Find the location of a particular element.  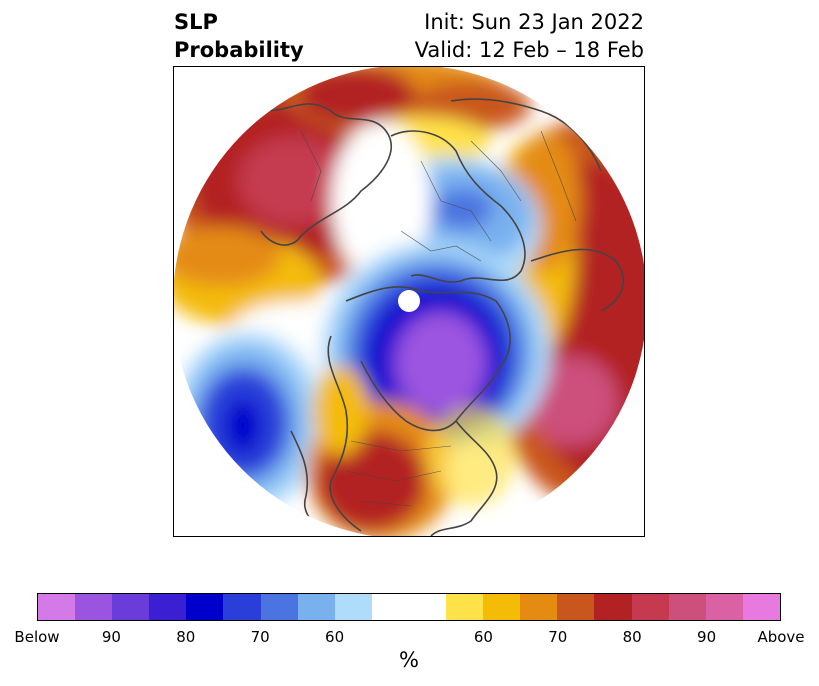

map-title: SLP Probability is located at coordinates (239, 36).